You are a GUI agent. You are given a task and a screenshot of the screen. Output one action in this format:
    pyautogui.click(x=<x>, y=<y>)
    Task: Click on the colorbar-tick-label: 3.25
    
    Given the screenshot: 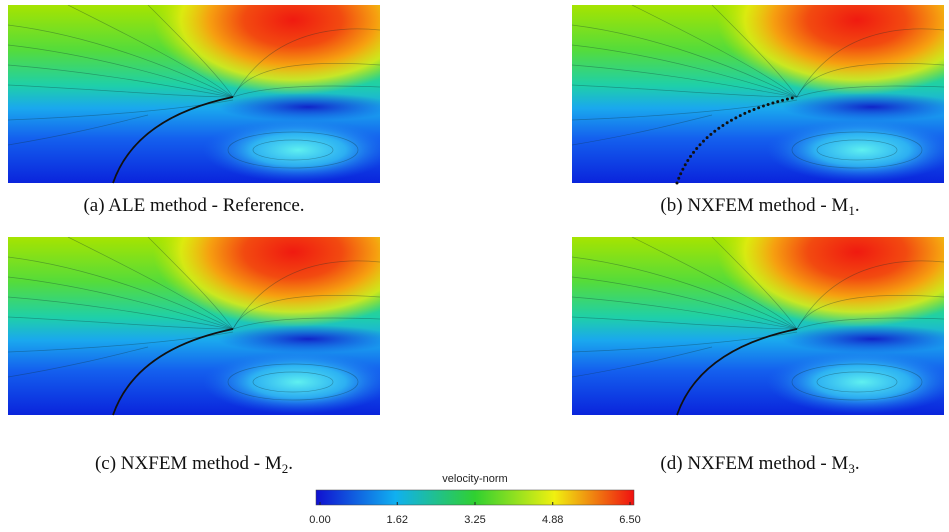 What is the action you would take?
    pyautogui.click(x=474, y=520)
    